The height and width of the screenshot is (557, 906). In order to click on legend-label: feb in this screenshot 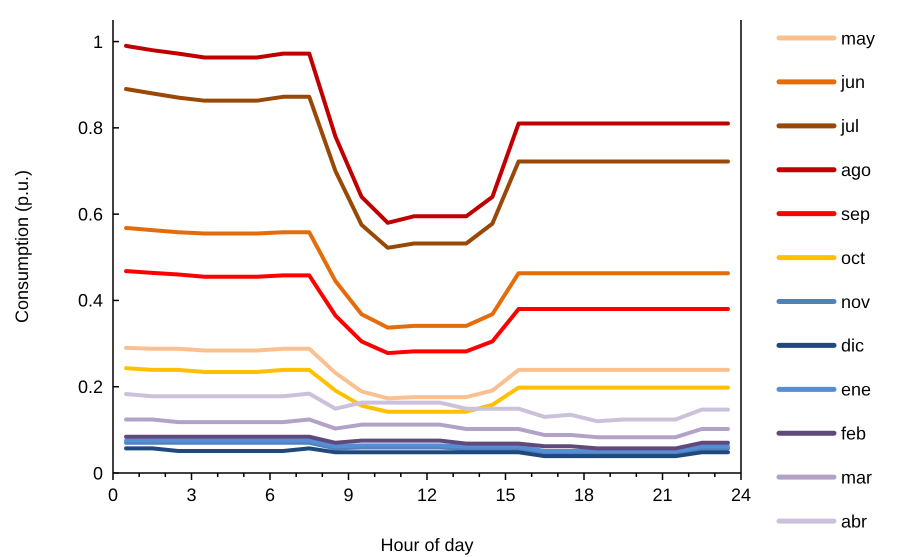, I will do `click(853, 434)`.